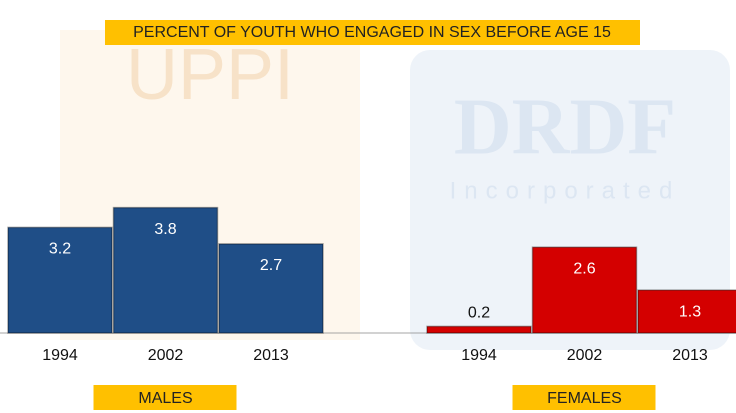  What do you see at coordinates (690, 311) in the screenshot?
I see `data-label: 1.3` at bounding box center [690, 311].